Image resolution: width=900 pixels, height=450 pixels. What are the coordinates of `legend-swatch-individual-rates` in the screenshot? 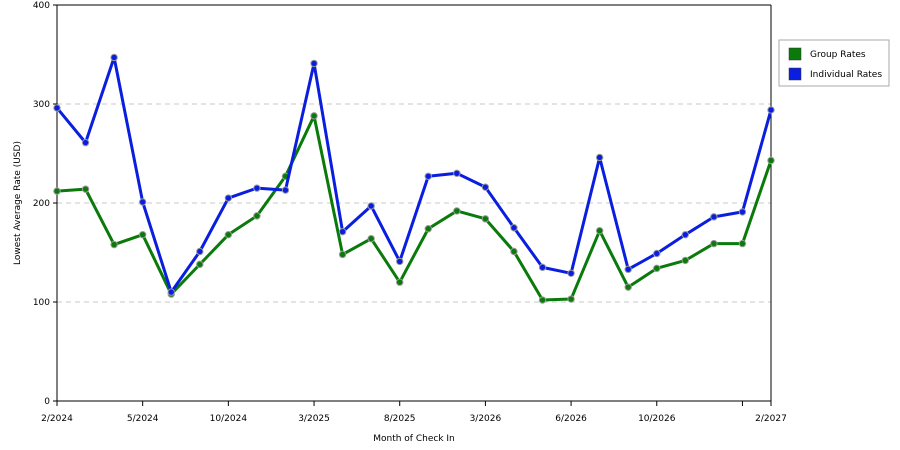 It's located at (795, 74).